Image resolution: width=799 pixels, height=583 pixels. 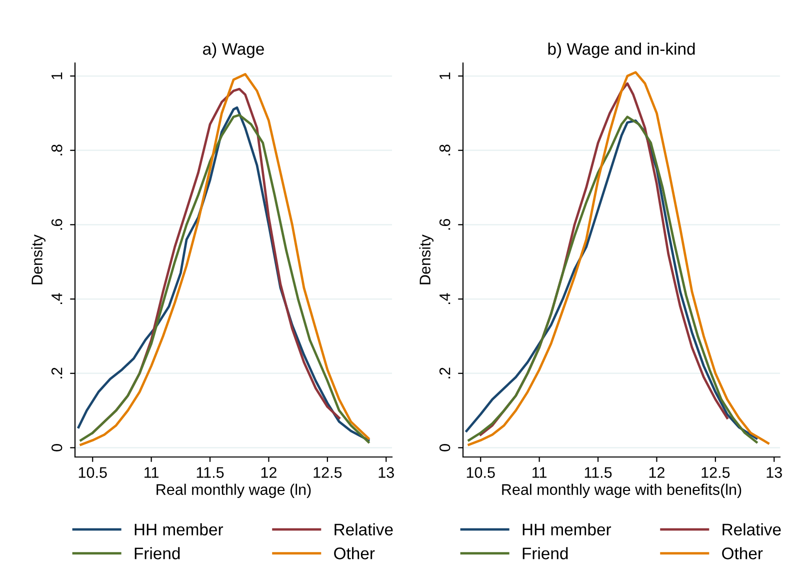 What do you see at coordinates (621, 50) in the screenshot?
I see `chart-title: b) Wage and in-kind` at bounding box center [621, 50].